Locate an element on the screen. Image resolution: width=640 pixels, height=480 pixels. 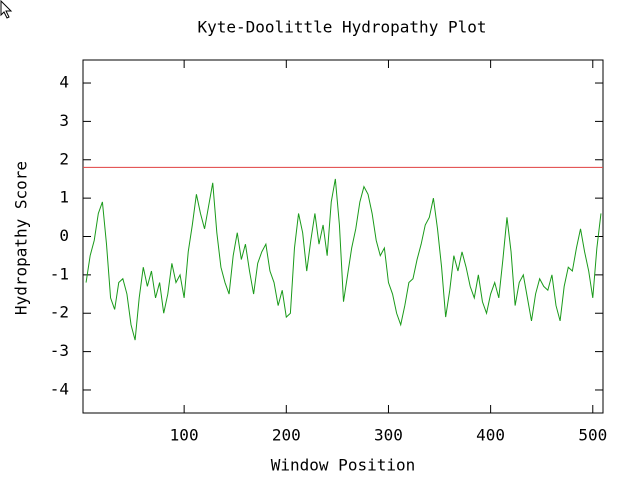
y-tick-label: -2 is located at coordinates (59, 312).